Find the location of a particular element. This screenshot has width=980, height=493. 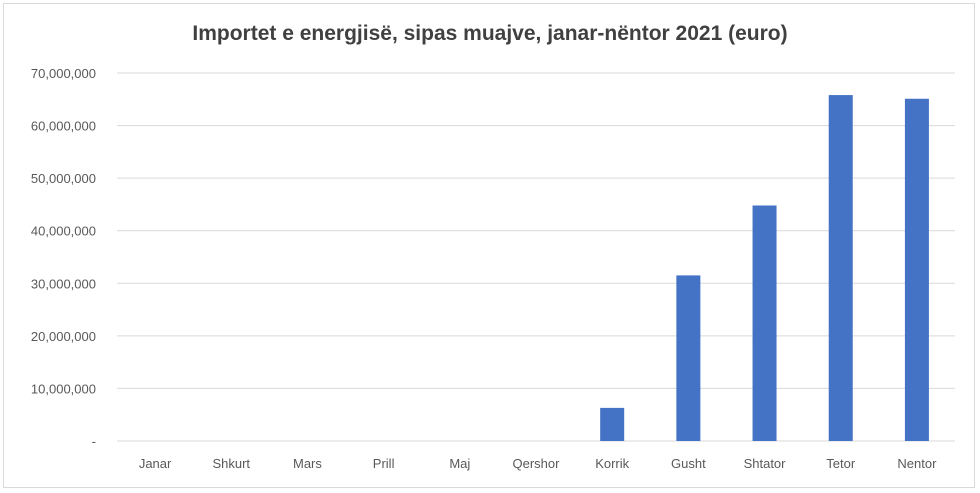

y-tick-label: 50,000,000 is located at coordinates (63, 178).